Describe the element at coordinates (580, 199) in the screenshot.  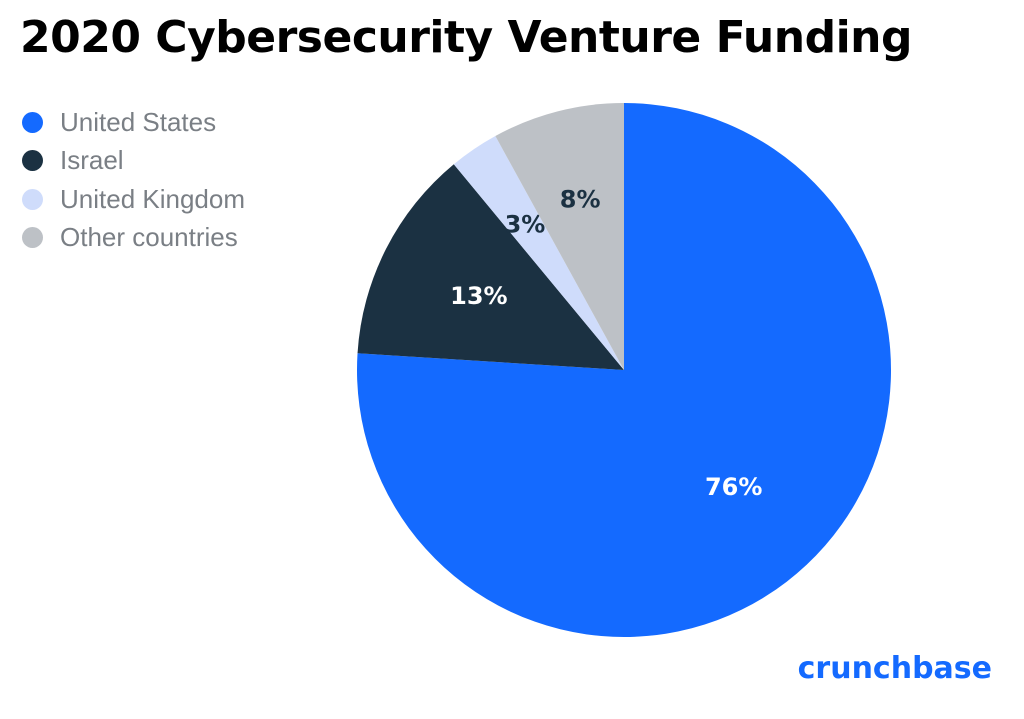
I see `data-label-other-countries: 8%` at that location.